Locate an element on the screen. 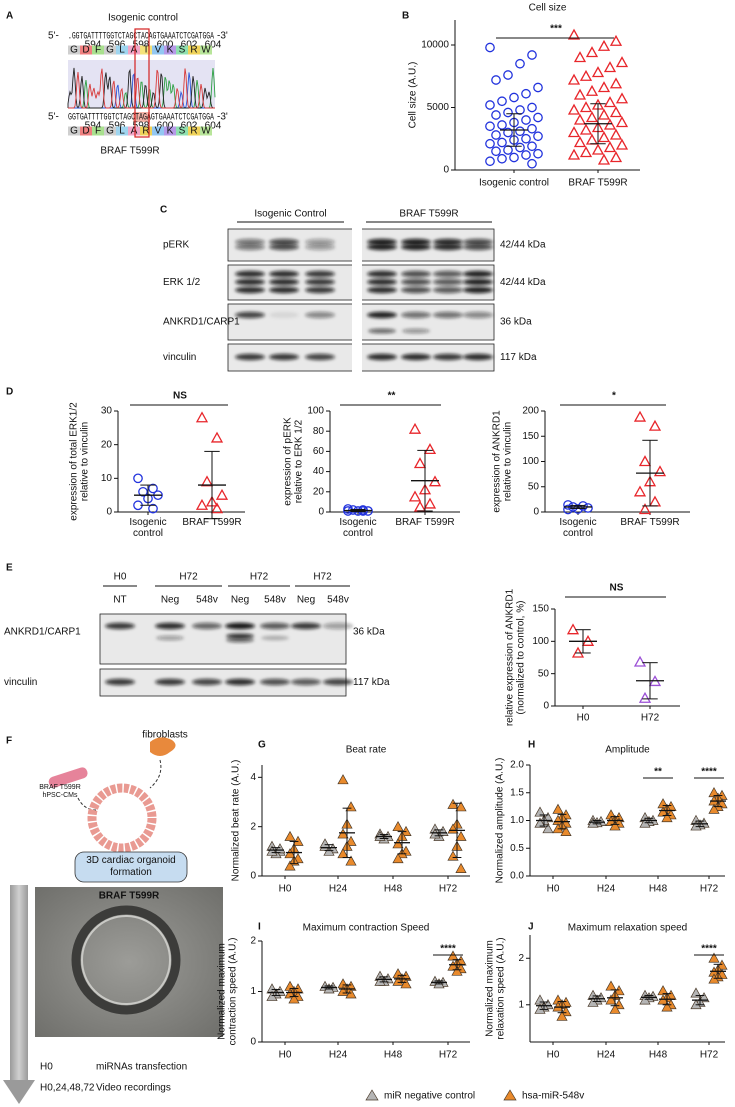 The height and width of the screenshot is (1107, 735). y-tick-label: 20 is located at coordinates (319, 491).